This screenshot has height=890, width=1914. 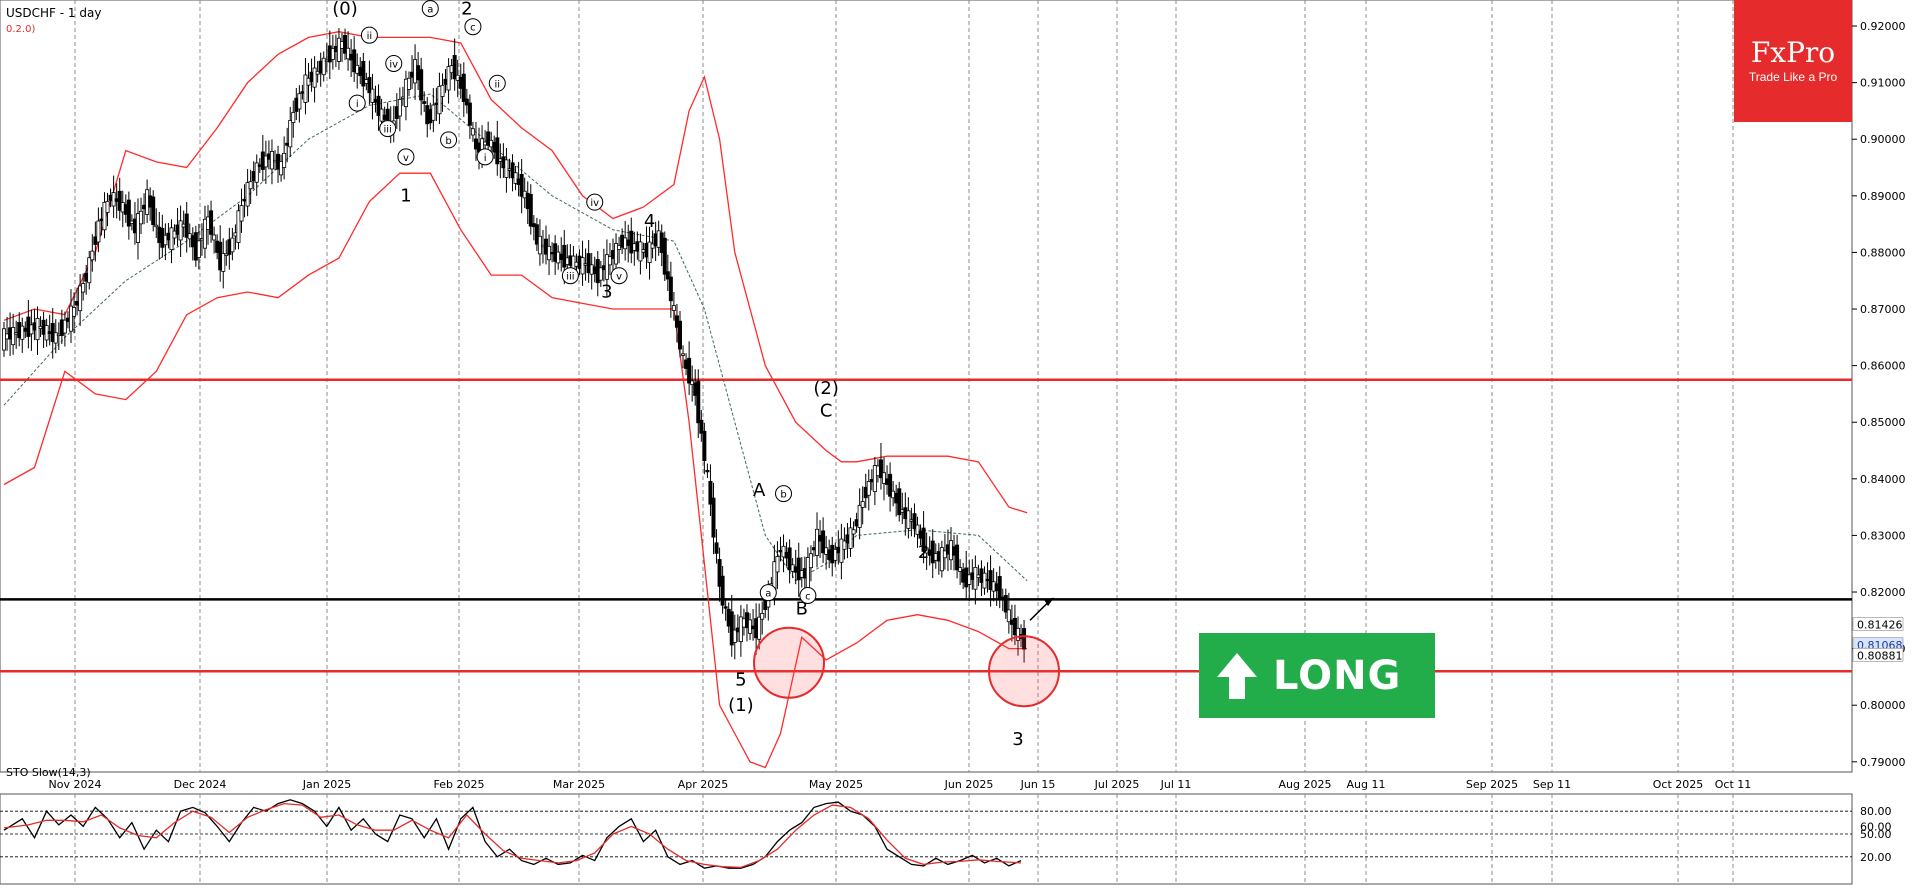 I want to click on x-tick-label: May 2025, so click(x=836, y=784).